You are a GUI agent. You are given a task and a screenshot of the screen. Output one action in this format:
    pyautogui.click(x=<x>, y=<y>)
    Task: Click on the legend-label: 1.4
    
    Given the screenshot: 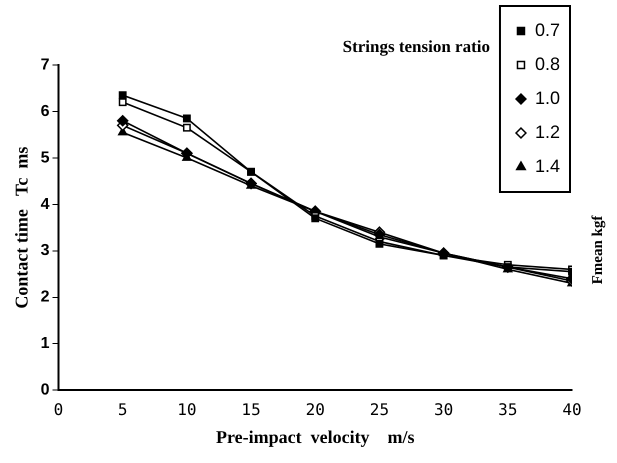 What is the action you would take?
    pyautogui.click(x=547, y=166)
    